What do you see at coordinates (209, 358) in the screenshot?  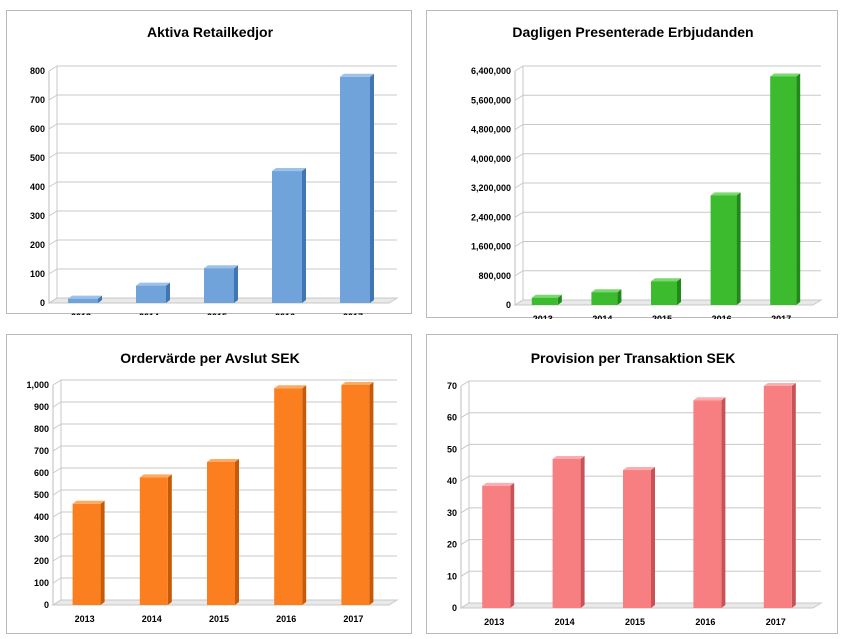 I see `chart-title: Ordervärde per Avslut SEK` at bounding box center [209, 358].